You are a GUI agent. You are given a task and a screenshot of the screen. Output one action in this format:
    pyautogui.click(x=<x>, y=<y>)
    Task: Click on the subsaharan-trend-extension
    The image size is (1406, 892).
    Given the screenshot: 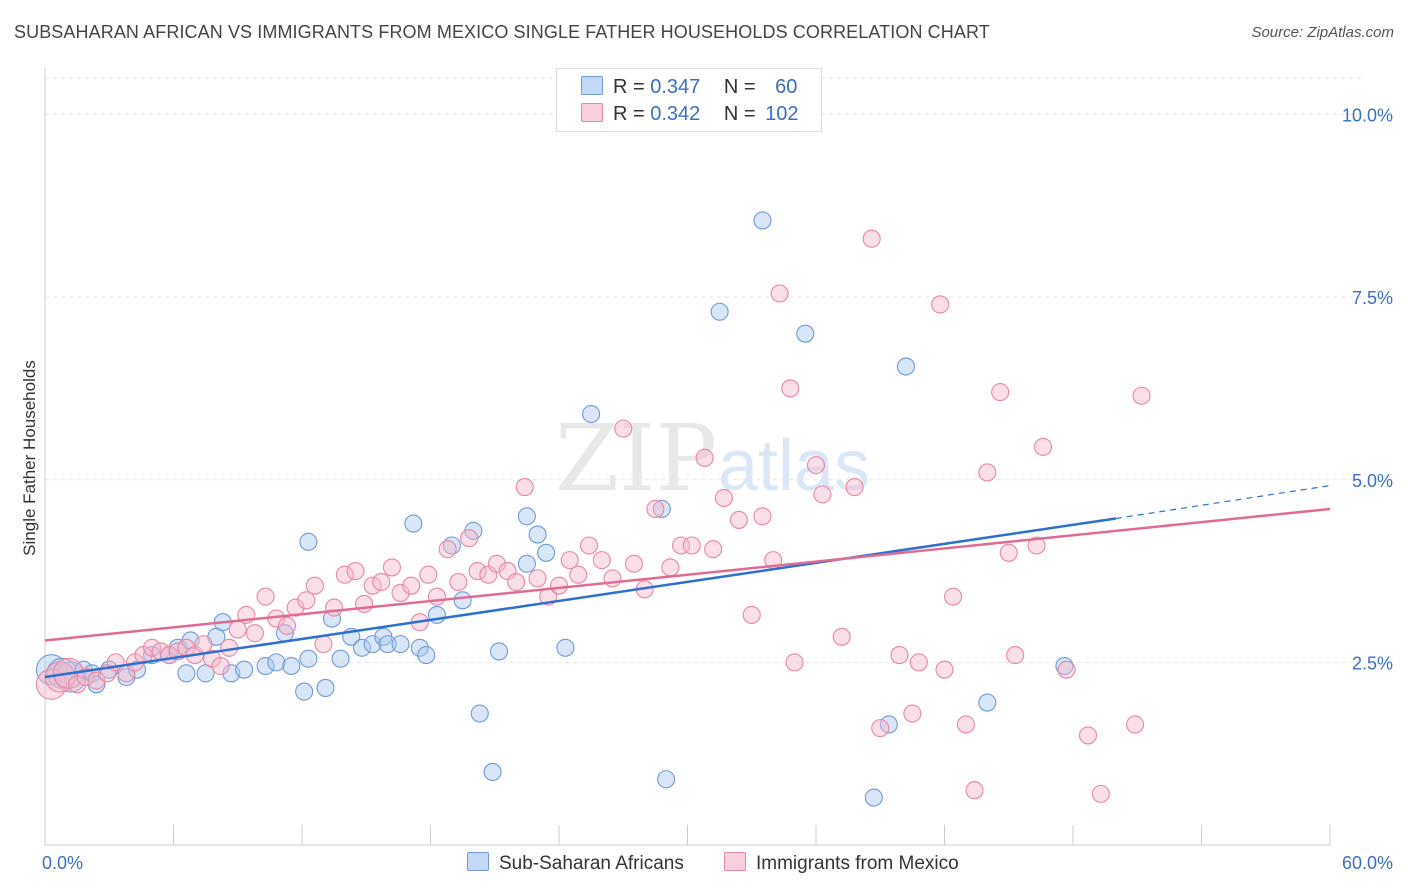 What is the action you would take?
    pyautogui.click(x=1223, y=502)
    